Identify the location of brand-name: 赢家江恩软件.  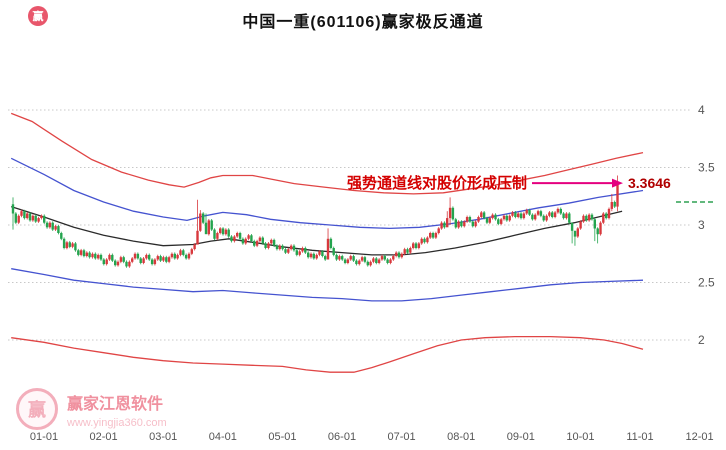
(115, 404).